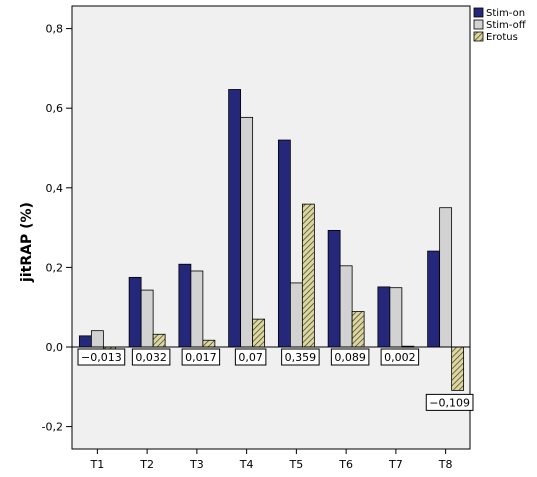  Describe the element at coordinates (458, 368) in the screenshot. I see `bar-erotus-t8` at that location.